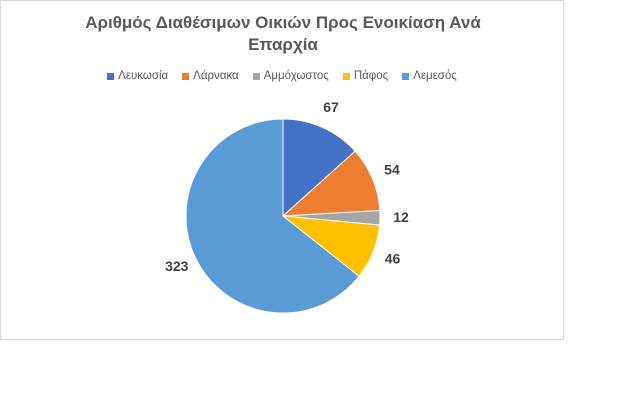  Describe the element at coordinates (296, 76) in the screenshot. I see `legend-label: Αμμόχωστος` at that location.